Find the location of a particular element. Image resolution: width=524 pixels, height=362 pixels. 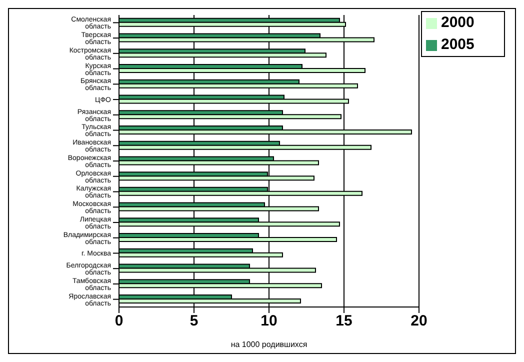

legend-label: 2005 is located at coordinates (457, 44).